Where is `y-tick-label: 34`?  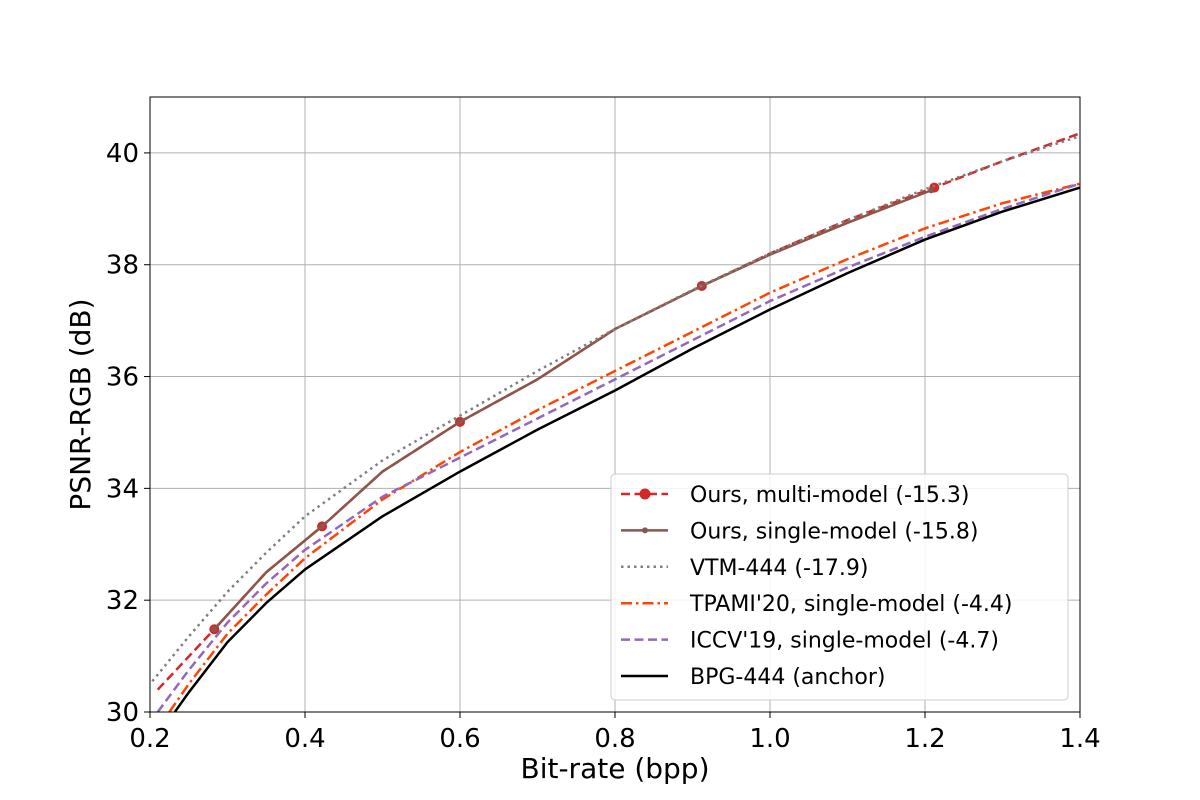
y-tick-label: 34 is located at coordinates (122, 489).